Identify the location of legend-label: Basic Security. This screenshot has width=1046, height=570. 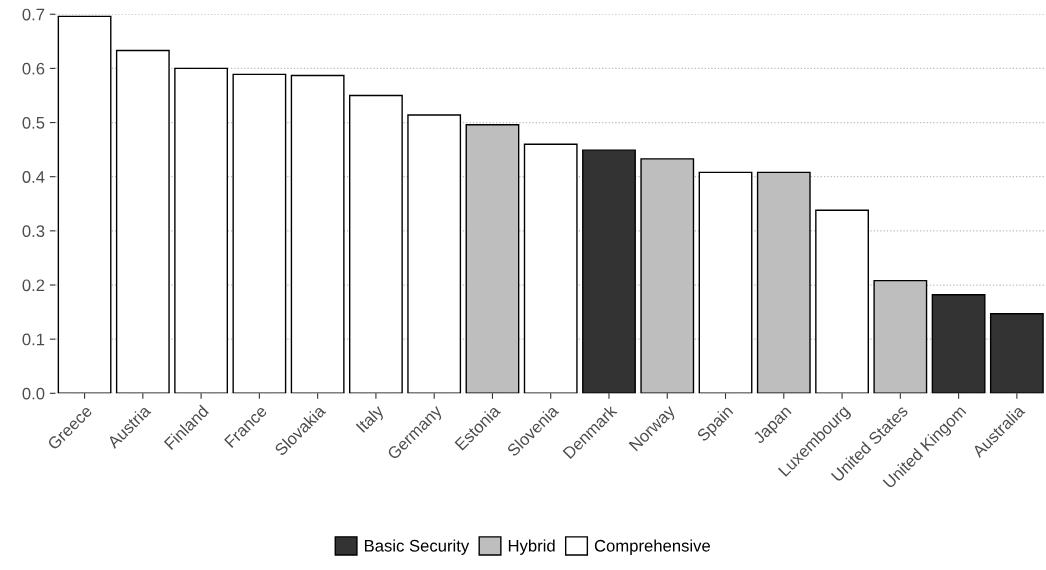
(417, 547).